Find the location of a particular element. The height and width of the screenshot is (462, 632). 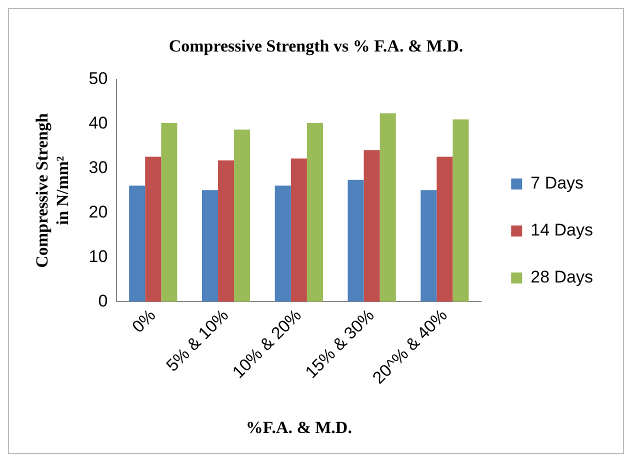

legend-label: 14 Days is located at coordinates (562, 230).